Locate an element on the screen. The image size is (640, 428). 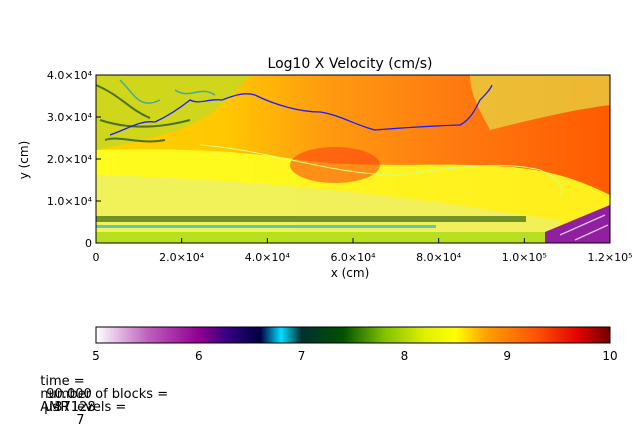
x-tick-label: 6.0×10⁴ is located at coordinates (353, 257).